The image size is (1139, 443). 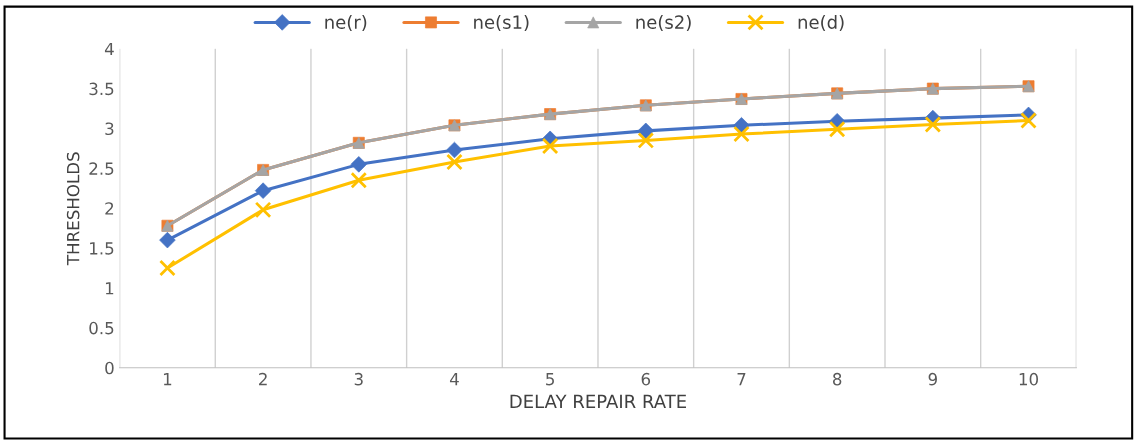 What do you see at coordinates (1029, 379) in the screenshot?
I see `x-tick-label: 10` at bounding box center [1029, 379].